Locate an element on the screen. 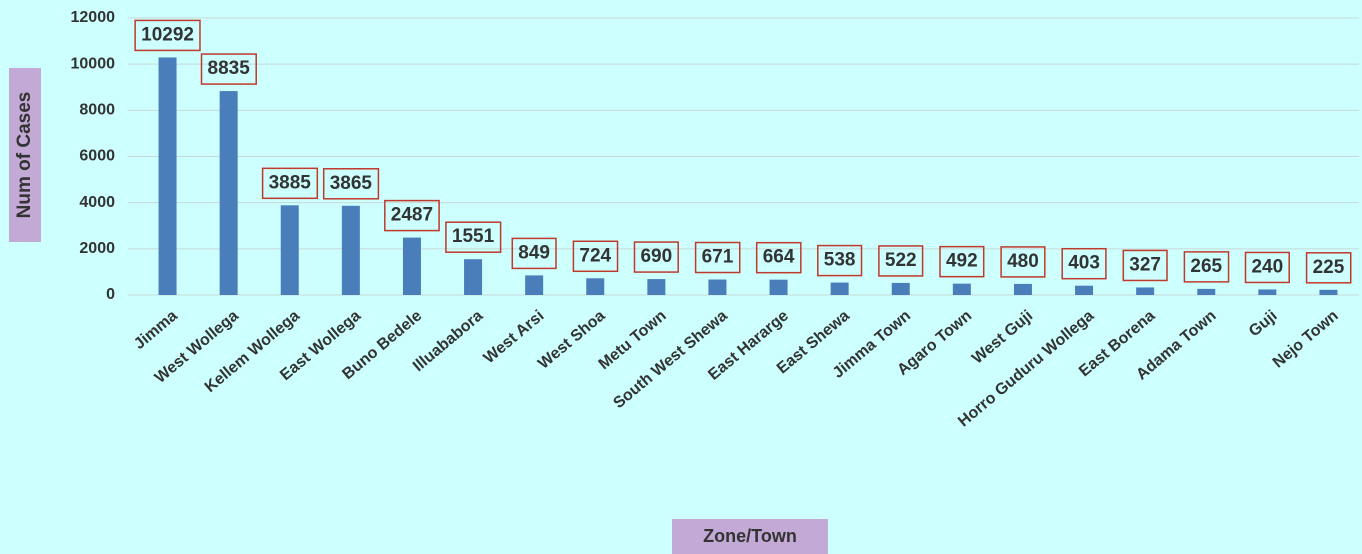 The height and width of the screenshot is (554, 1362). data-label: 690 is located at coordinates (656, 256).